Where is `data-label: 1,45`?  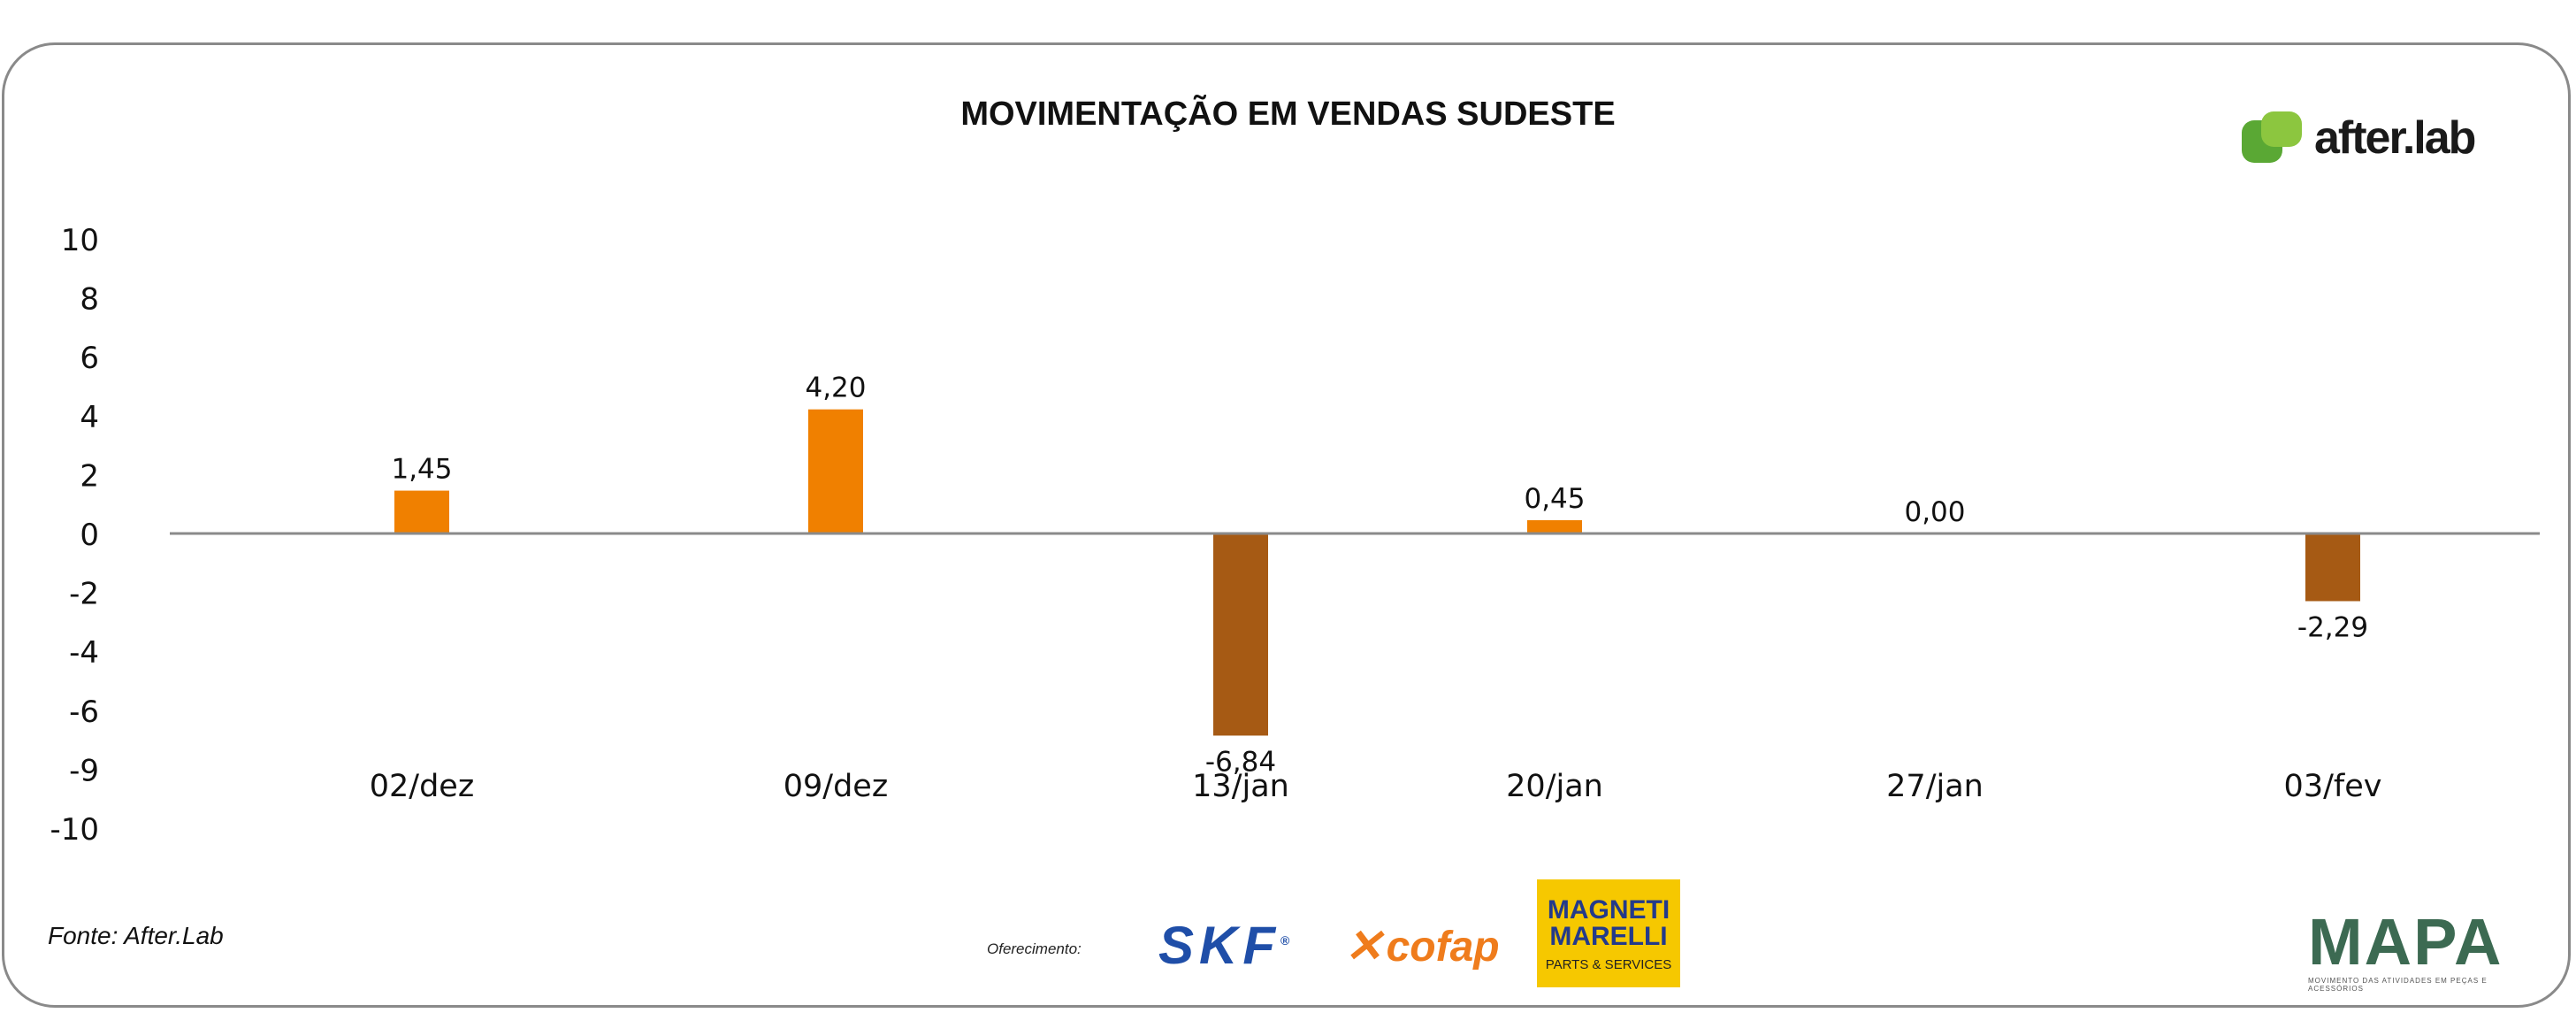 data-label: 1,45 is located at coordinates (422, 470).